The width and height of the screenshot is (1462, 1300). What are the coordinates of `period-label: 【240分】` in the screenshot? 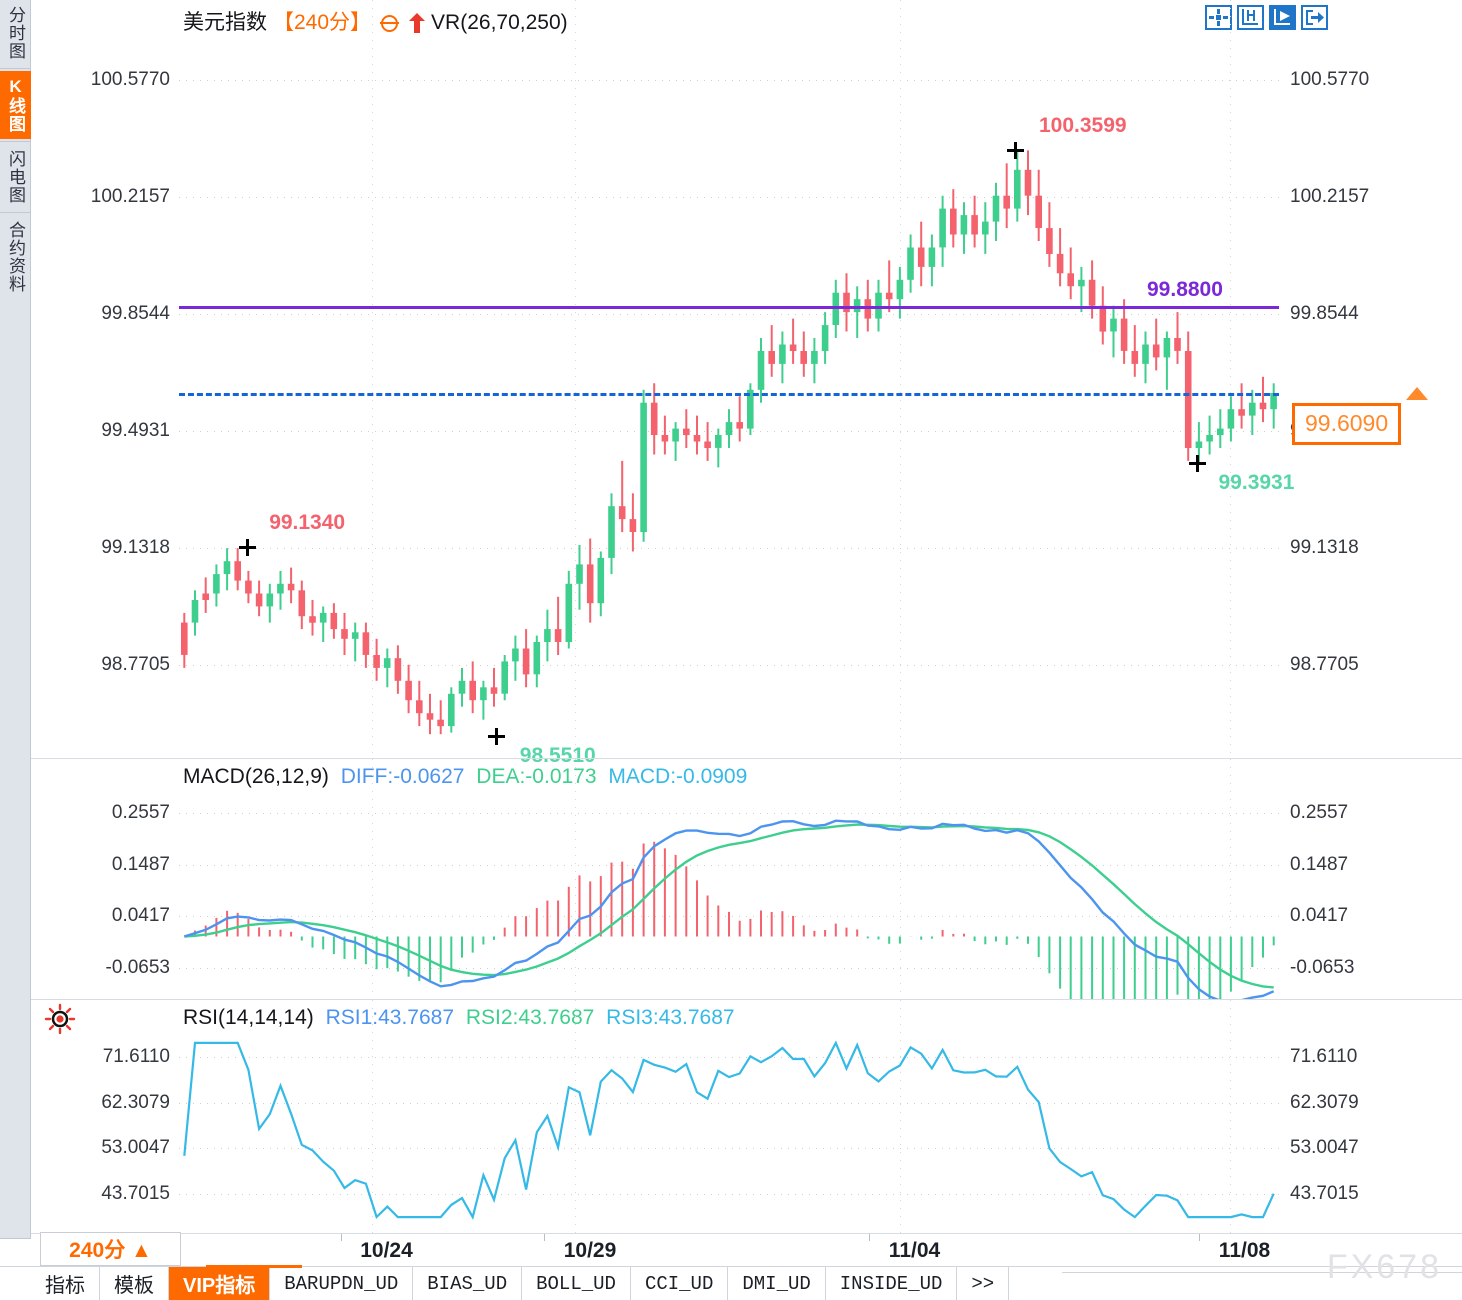 It's located at (322, 22).